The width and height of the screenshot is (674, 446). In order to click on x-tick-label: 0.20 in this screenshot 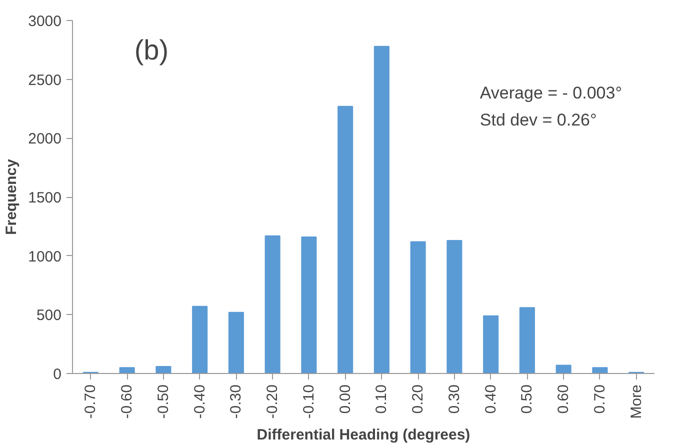, I will do `click(418, 399)`.